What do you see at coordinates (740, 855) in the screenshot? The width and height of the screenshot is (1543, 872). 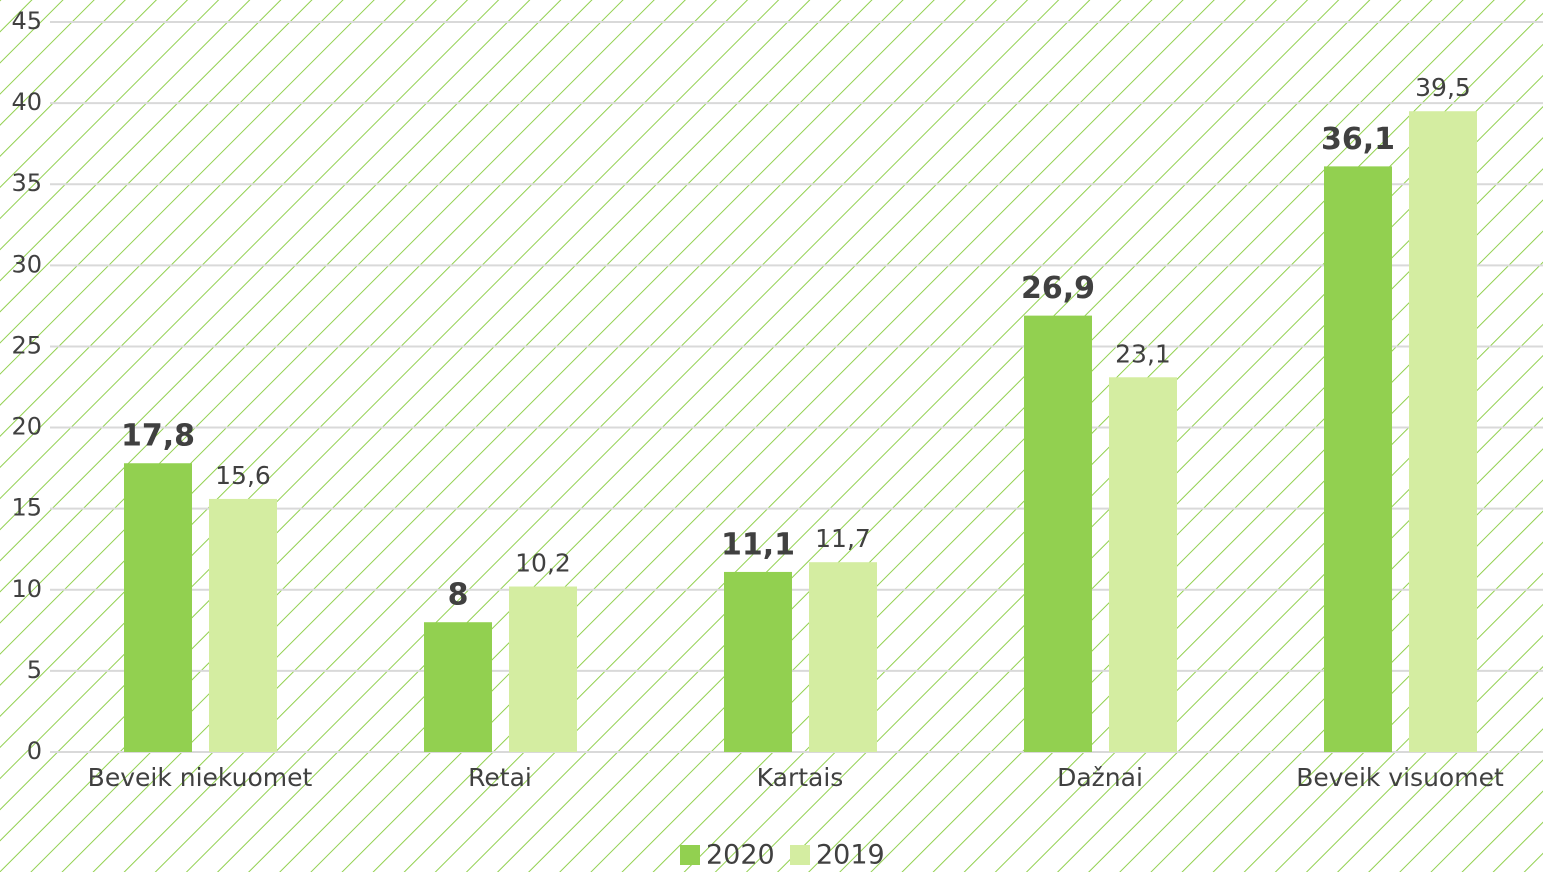 I see `legend-label: 2020` at bounding box center [740, 855].